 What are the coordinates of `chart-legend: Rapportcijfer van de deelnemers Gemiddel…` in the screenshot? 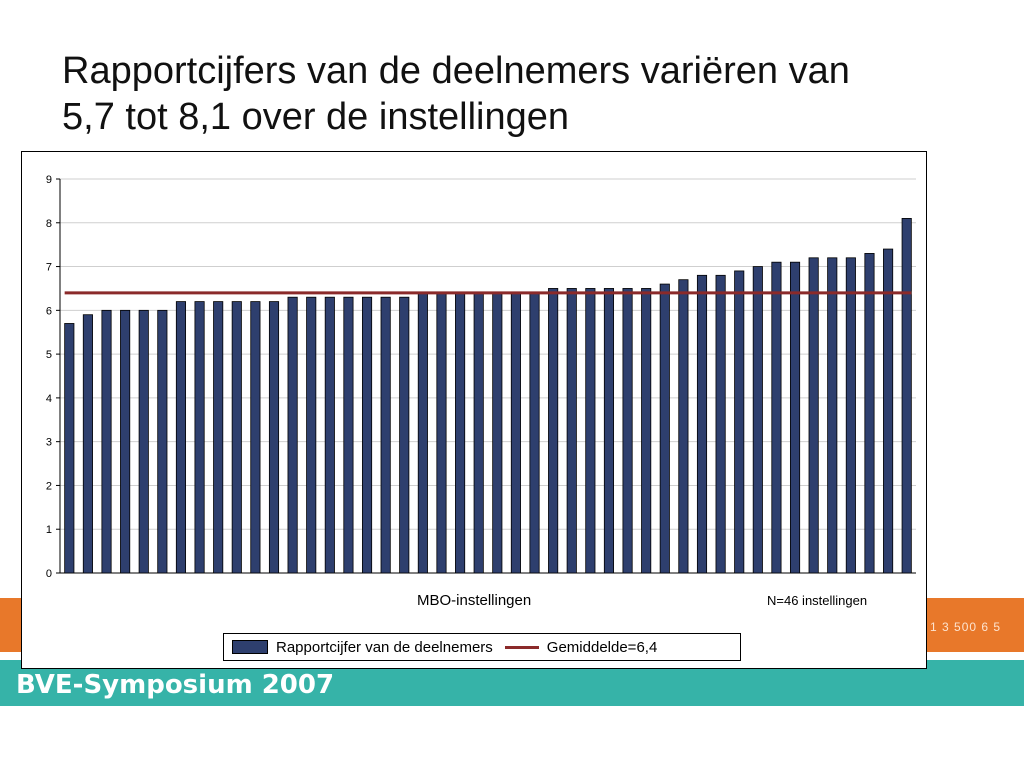 It's located at (482, 647).